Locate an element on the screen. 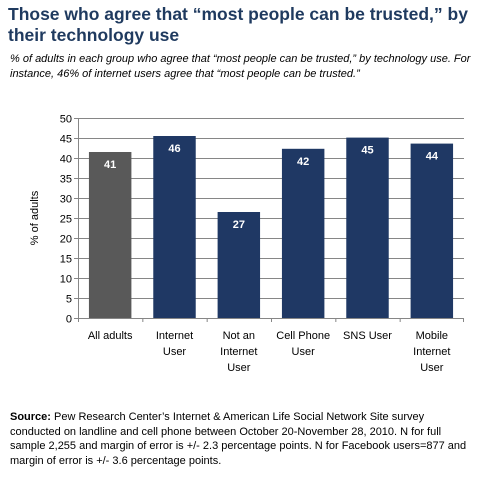 This screenshot has width=480, height=480. y-tick-label: 15 is located at coordinates (66, 260).